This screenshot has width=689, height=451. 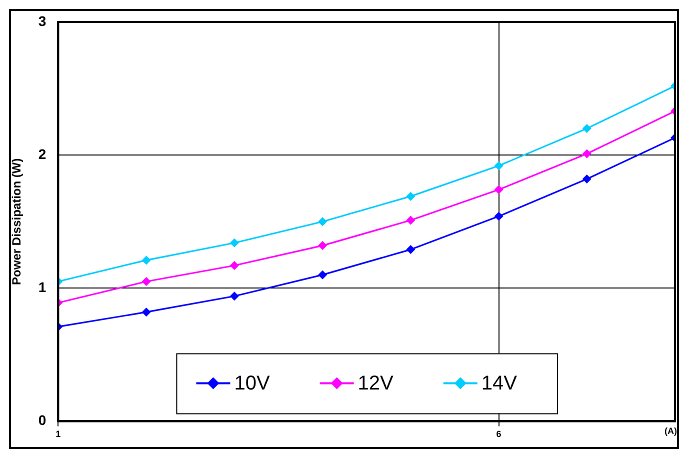 I want to click on legend-label: 12V, so click(x=376, y=383).